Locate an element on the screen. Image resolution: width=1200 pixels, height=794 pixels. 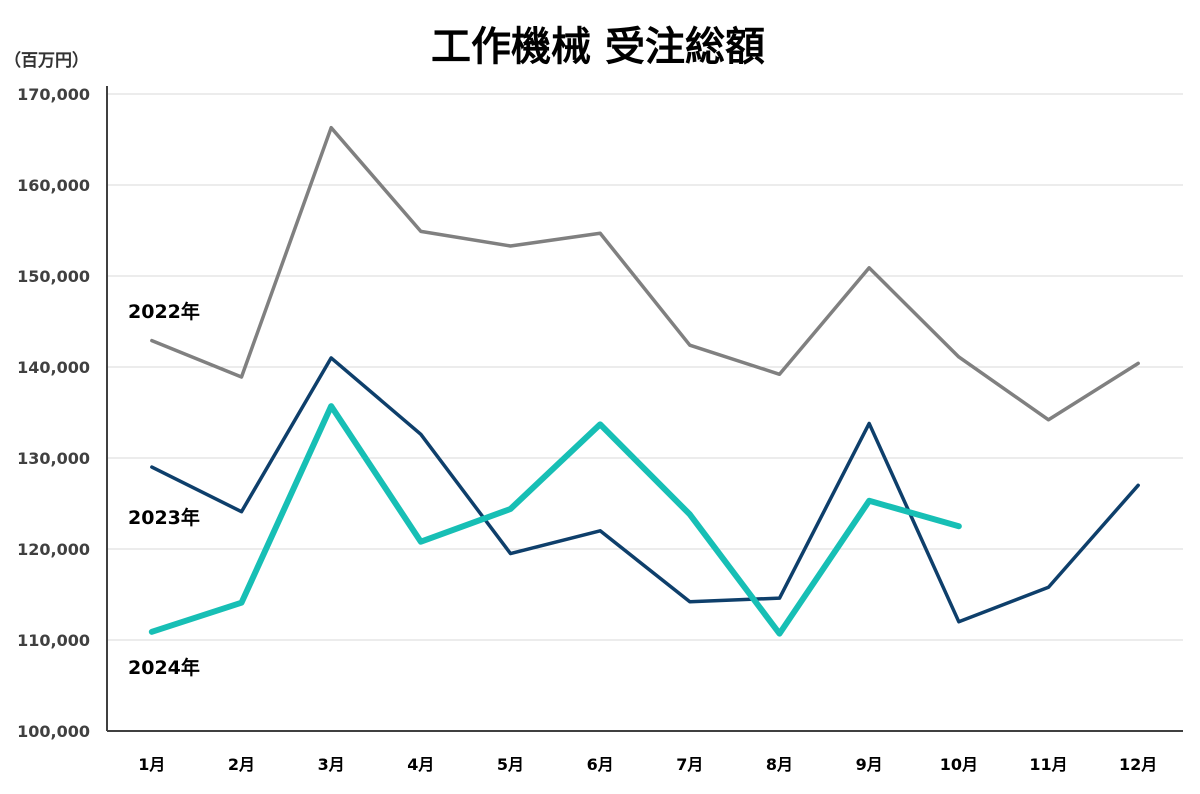
x-tick-label: 2月 is located at coordinates (241, 764).